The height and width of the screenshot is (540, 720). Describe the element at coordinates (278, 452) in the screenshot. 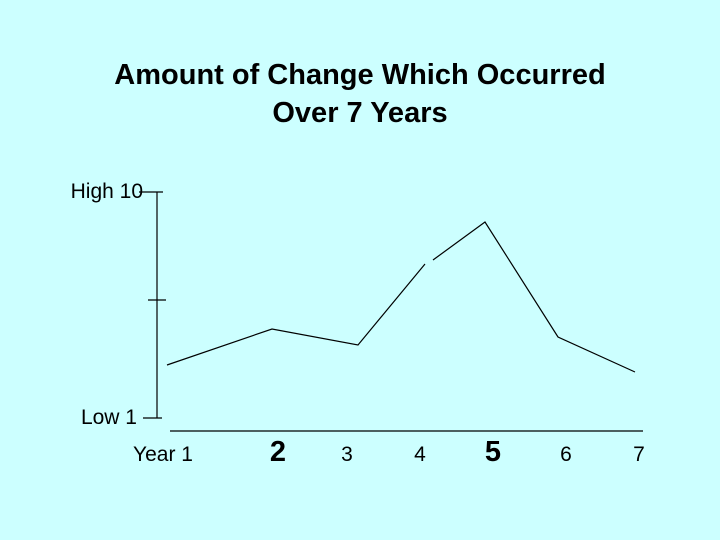

I see `x-axis-label: 2` at that location.